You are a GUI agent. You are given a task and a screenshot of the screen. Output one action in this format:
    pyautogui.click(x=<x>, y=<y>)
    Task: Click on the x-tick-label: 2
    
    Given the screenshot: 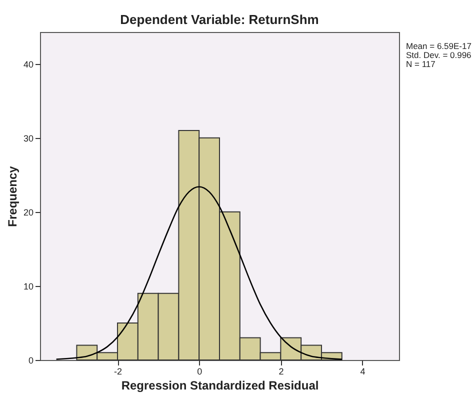 What is the action you would take?
    pyautogui.click(x=281, y=371)
    